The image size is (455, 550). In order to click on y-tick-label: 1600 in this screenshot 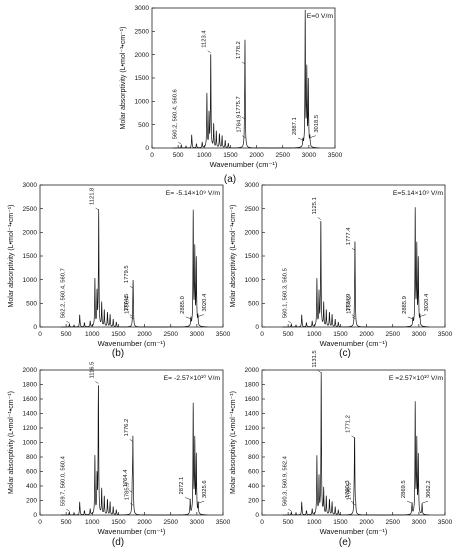, I will do `click(252, 399)`.